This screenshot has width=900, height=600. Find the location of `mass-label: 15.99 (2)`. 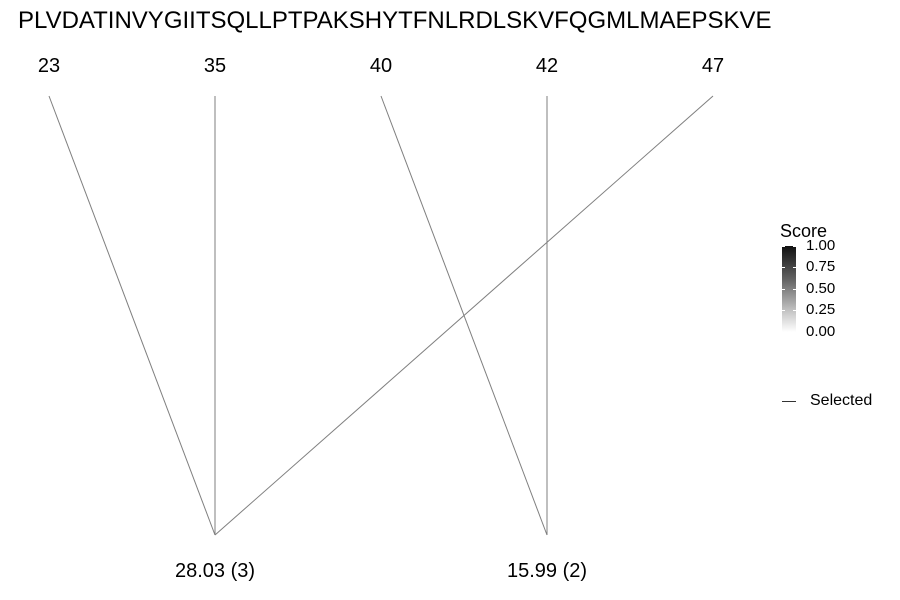

mass-label: 15.99 (2) is located at coordinates (547, 571).